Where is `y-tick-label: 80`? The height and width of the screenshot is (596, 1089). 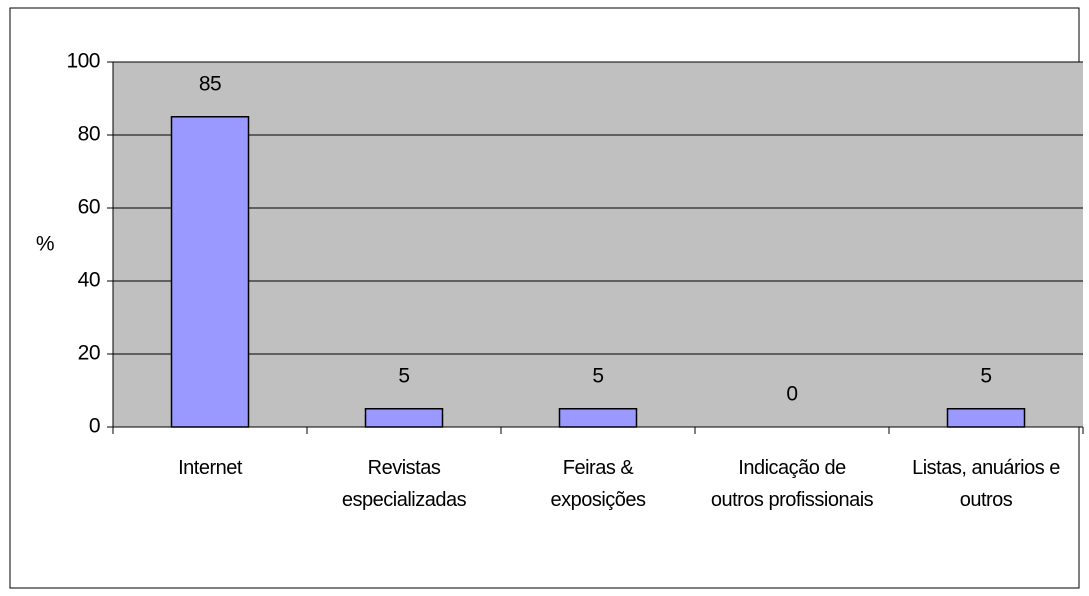 y-tick-label: 80 is located at coordinates (89, 134).